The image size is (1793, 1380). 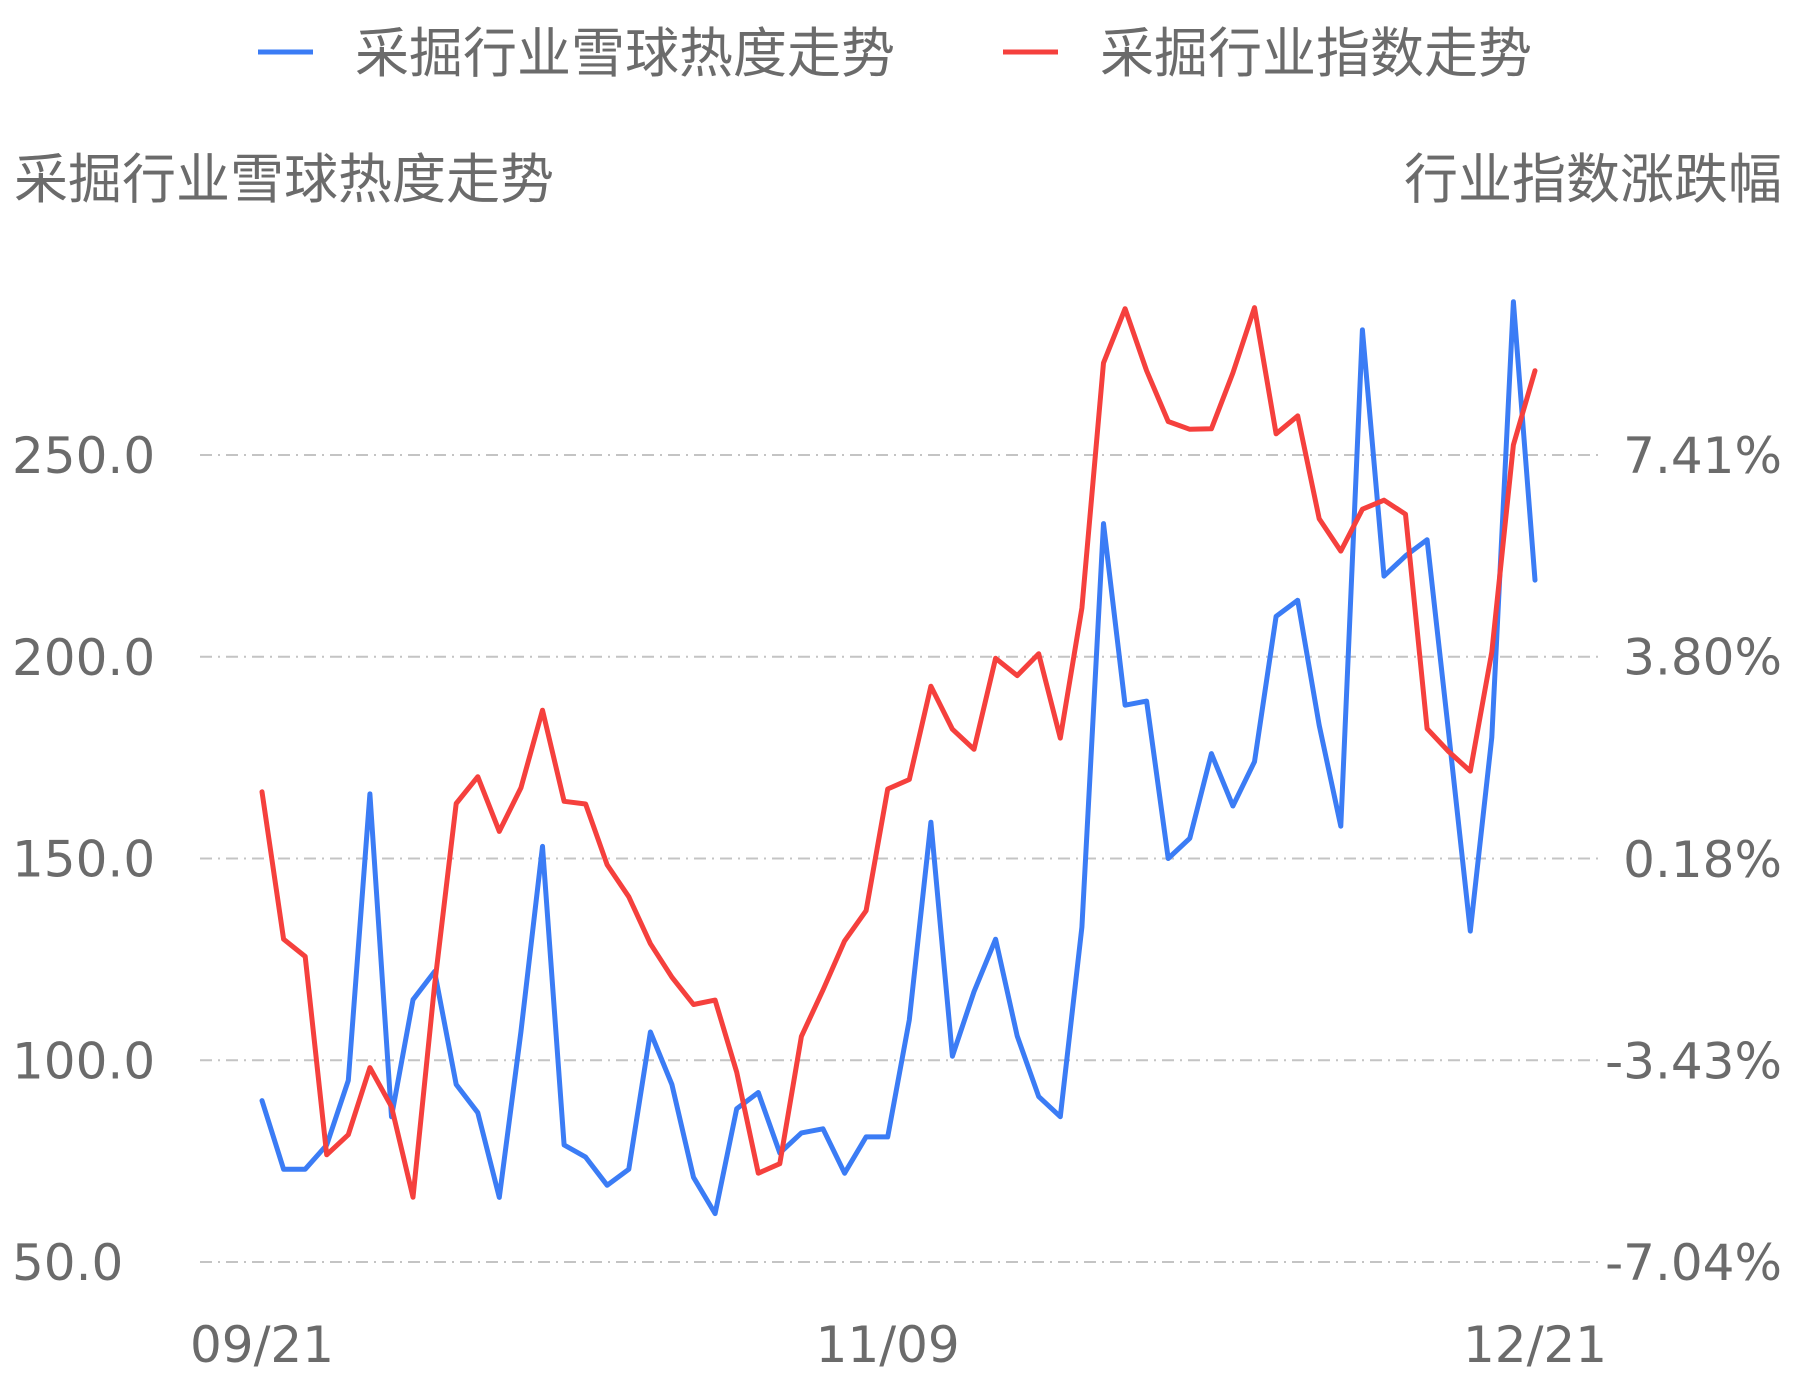 What do you see at coordinates (625, 53) in the screenshot?
I see `legend-label-heat: 采掘行业雪球热度走势` at bounding box center [625, 53].